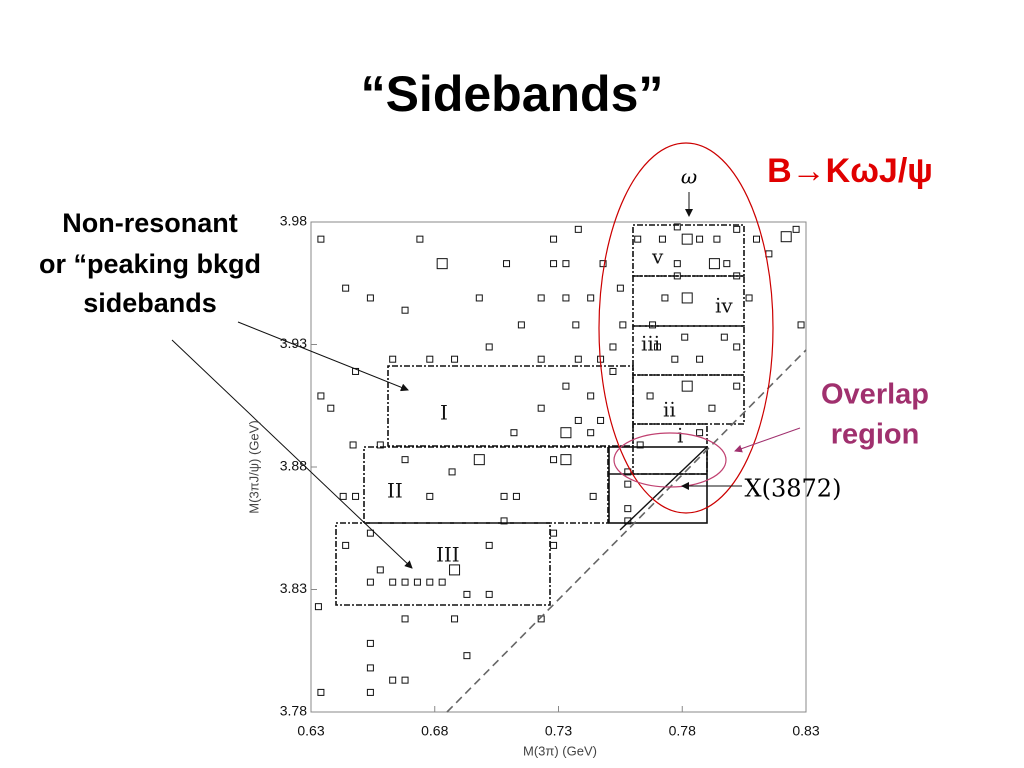 Image resolution: width=1024 pixels, height=768 pixels. What do you see at coordinates (293, 343) in the screenshot?
I see `y-tick-label: 3.93` at bounding box center [293, 343].